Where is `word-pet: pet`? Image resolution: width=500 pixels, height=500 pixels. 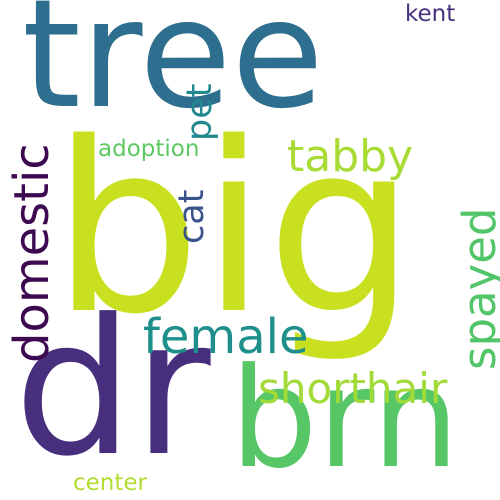
word-pet: pet is located at coordinates (200, 112).